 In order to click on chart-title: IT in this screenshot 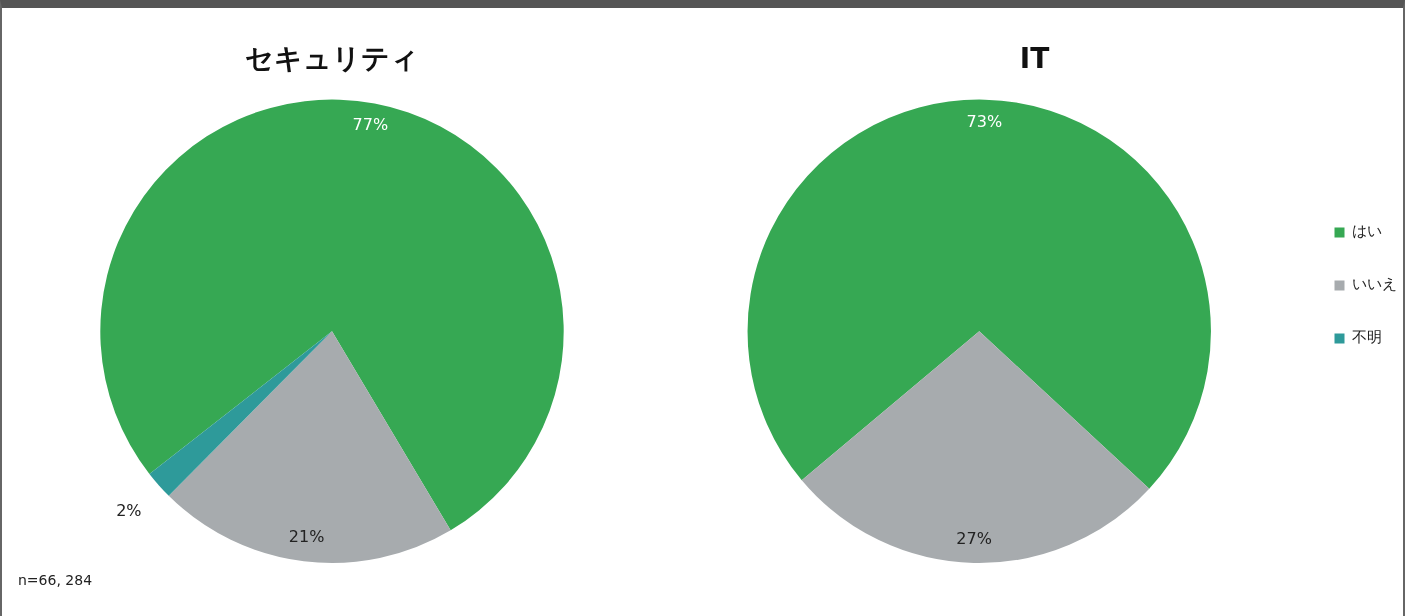, I will do `click(1034, 59)`.